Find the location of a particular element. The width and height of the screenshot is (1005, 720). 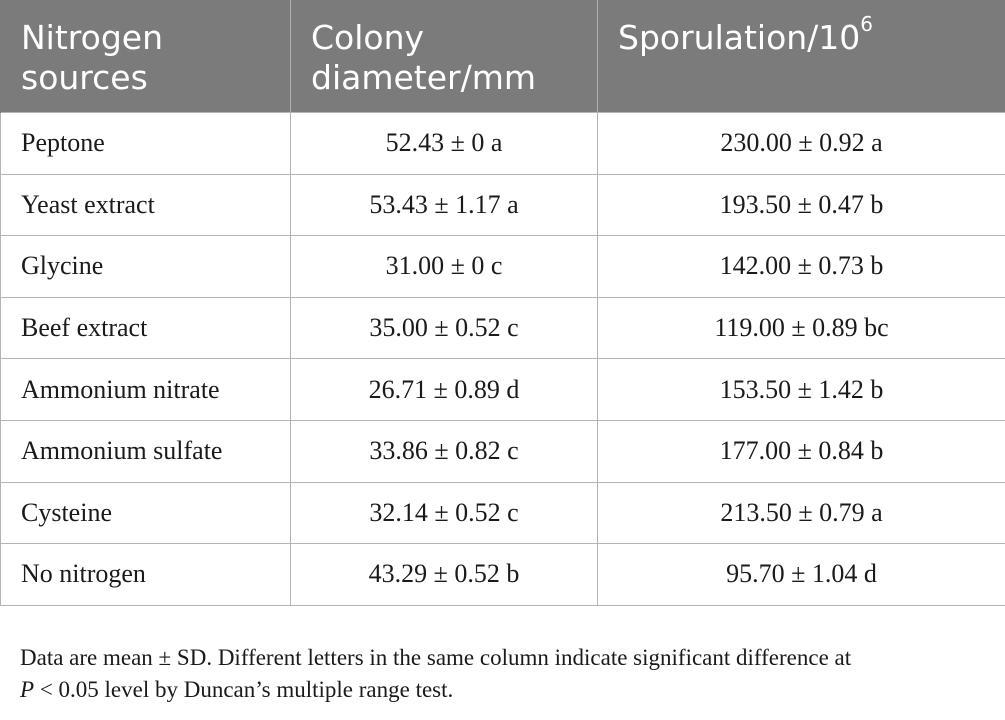

cell-nitrogen-source: Peptone is located at coordinates (145, 143).